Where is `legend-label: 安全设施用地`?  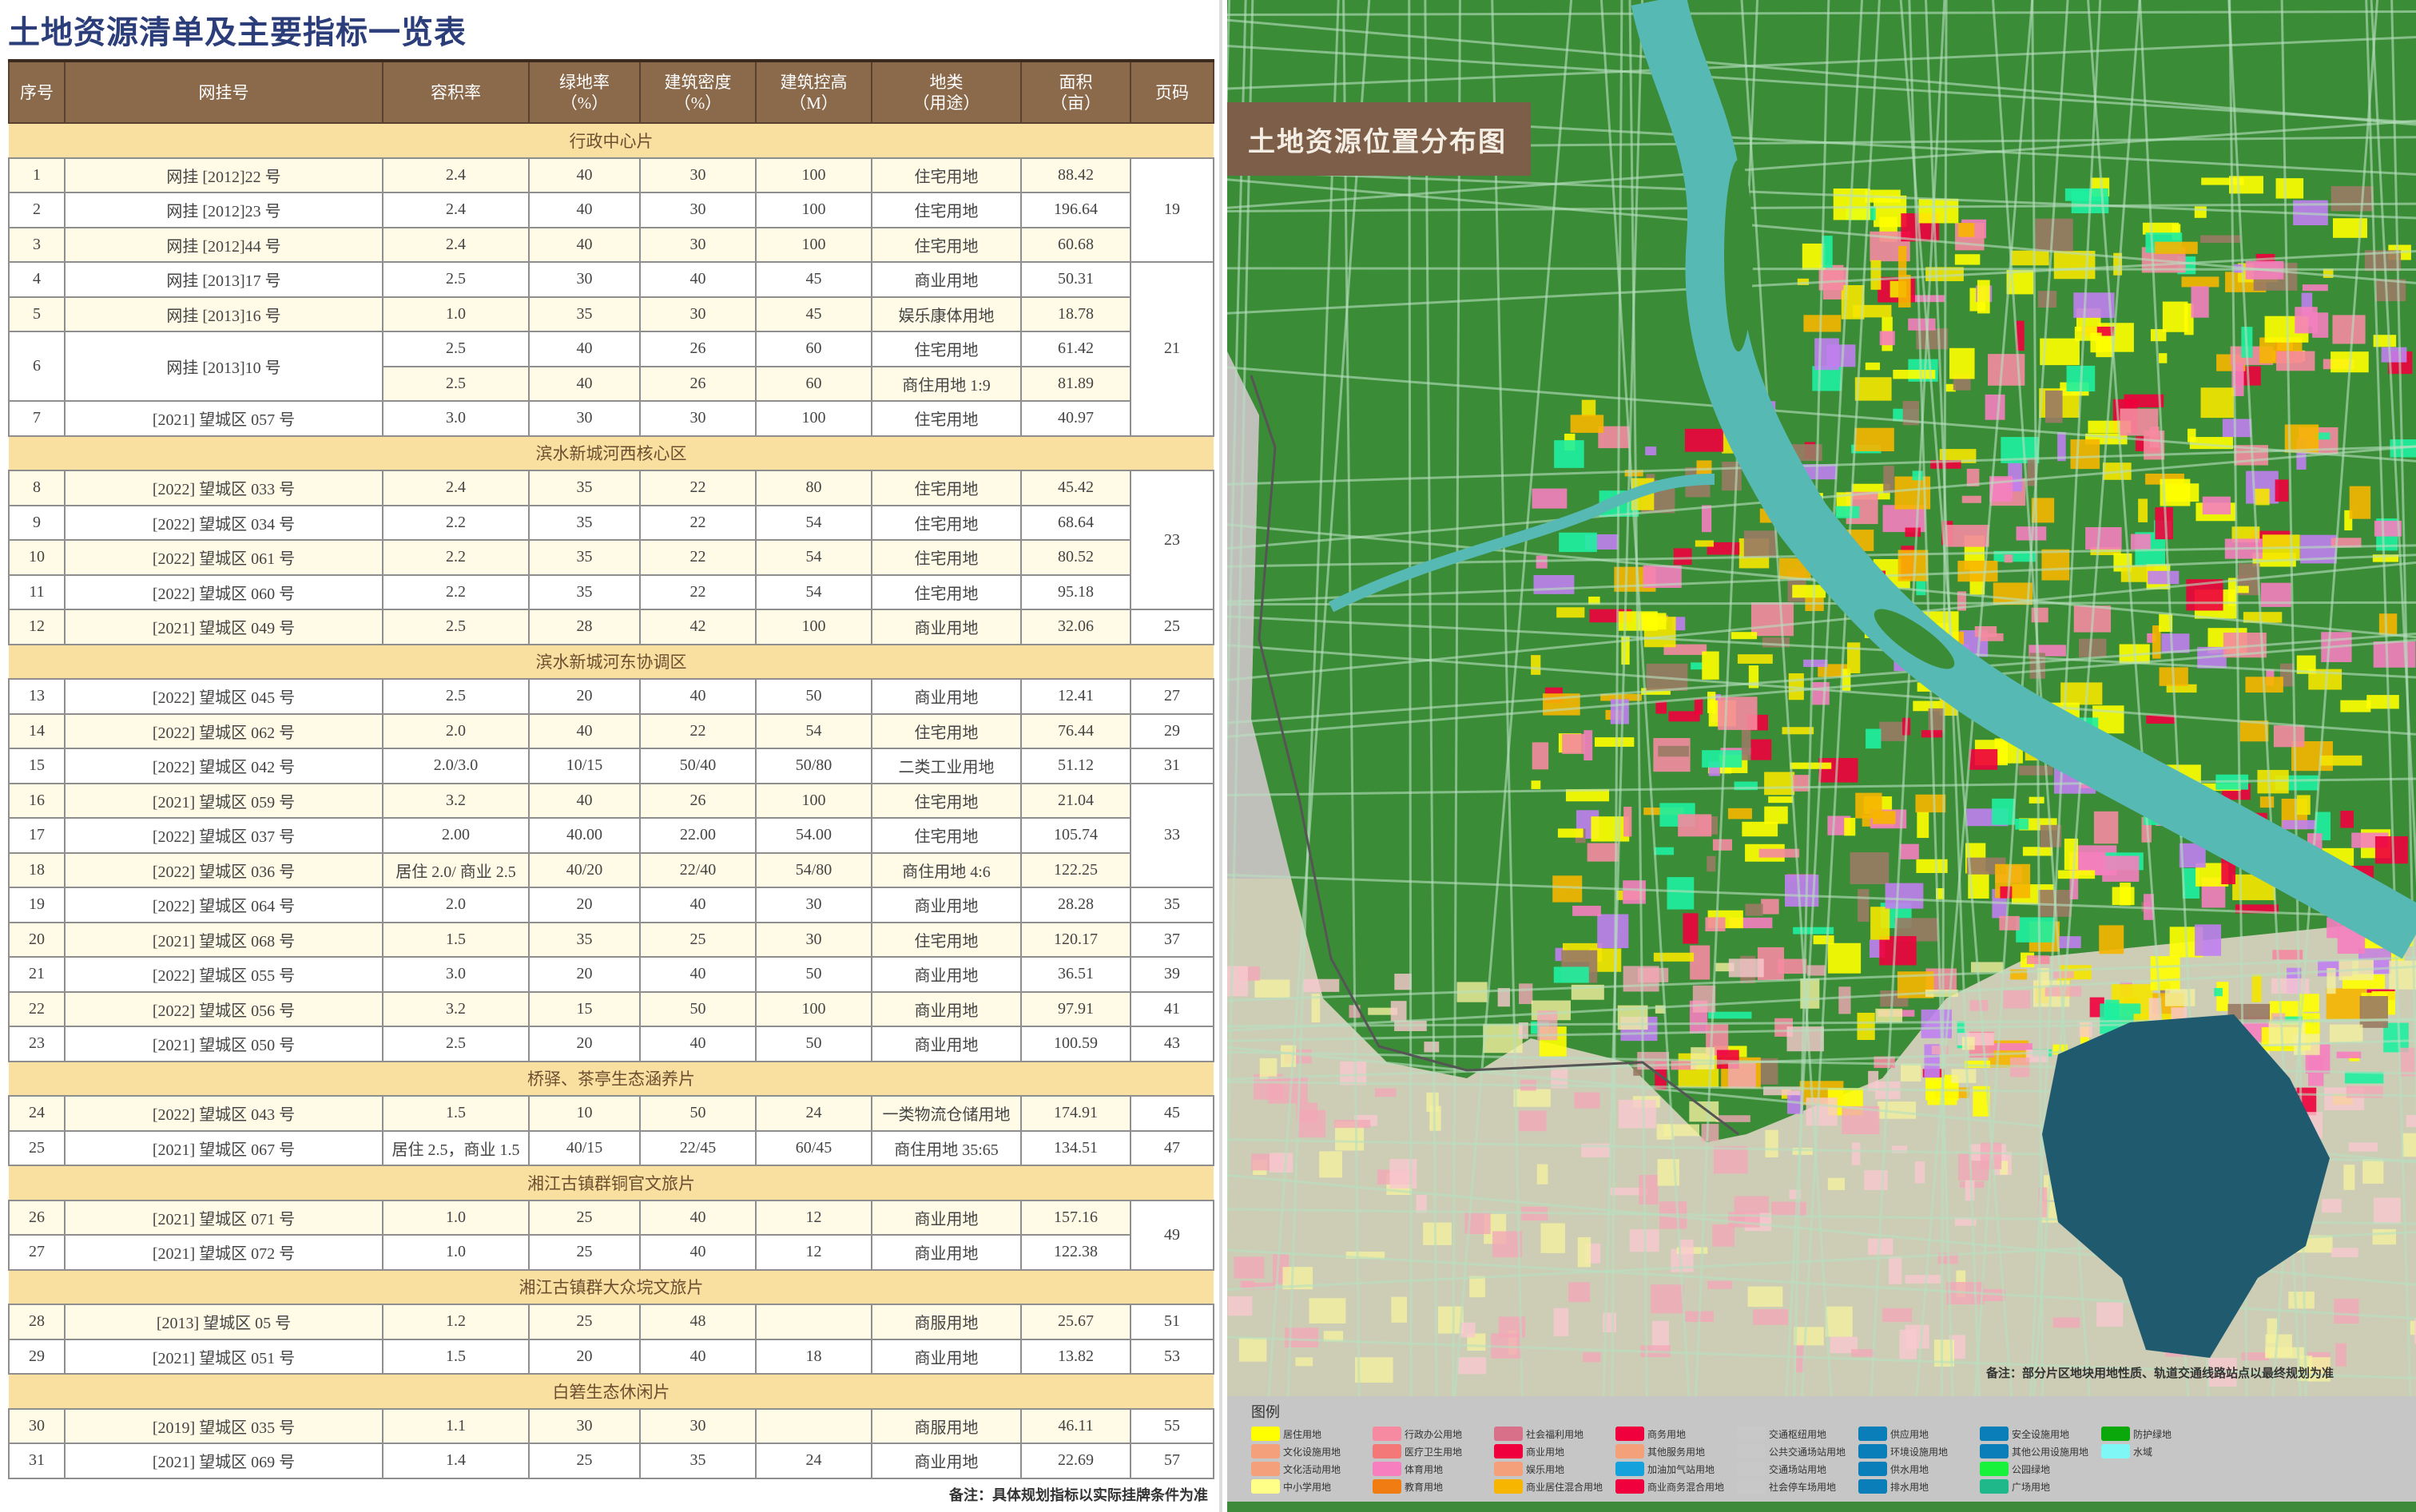
legend-label: 安全设施用地 is located at coordinates (2041, 1434).